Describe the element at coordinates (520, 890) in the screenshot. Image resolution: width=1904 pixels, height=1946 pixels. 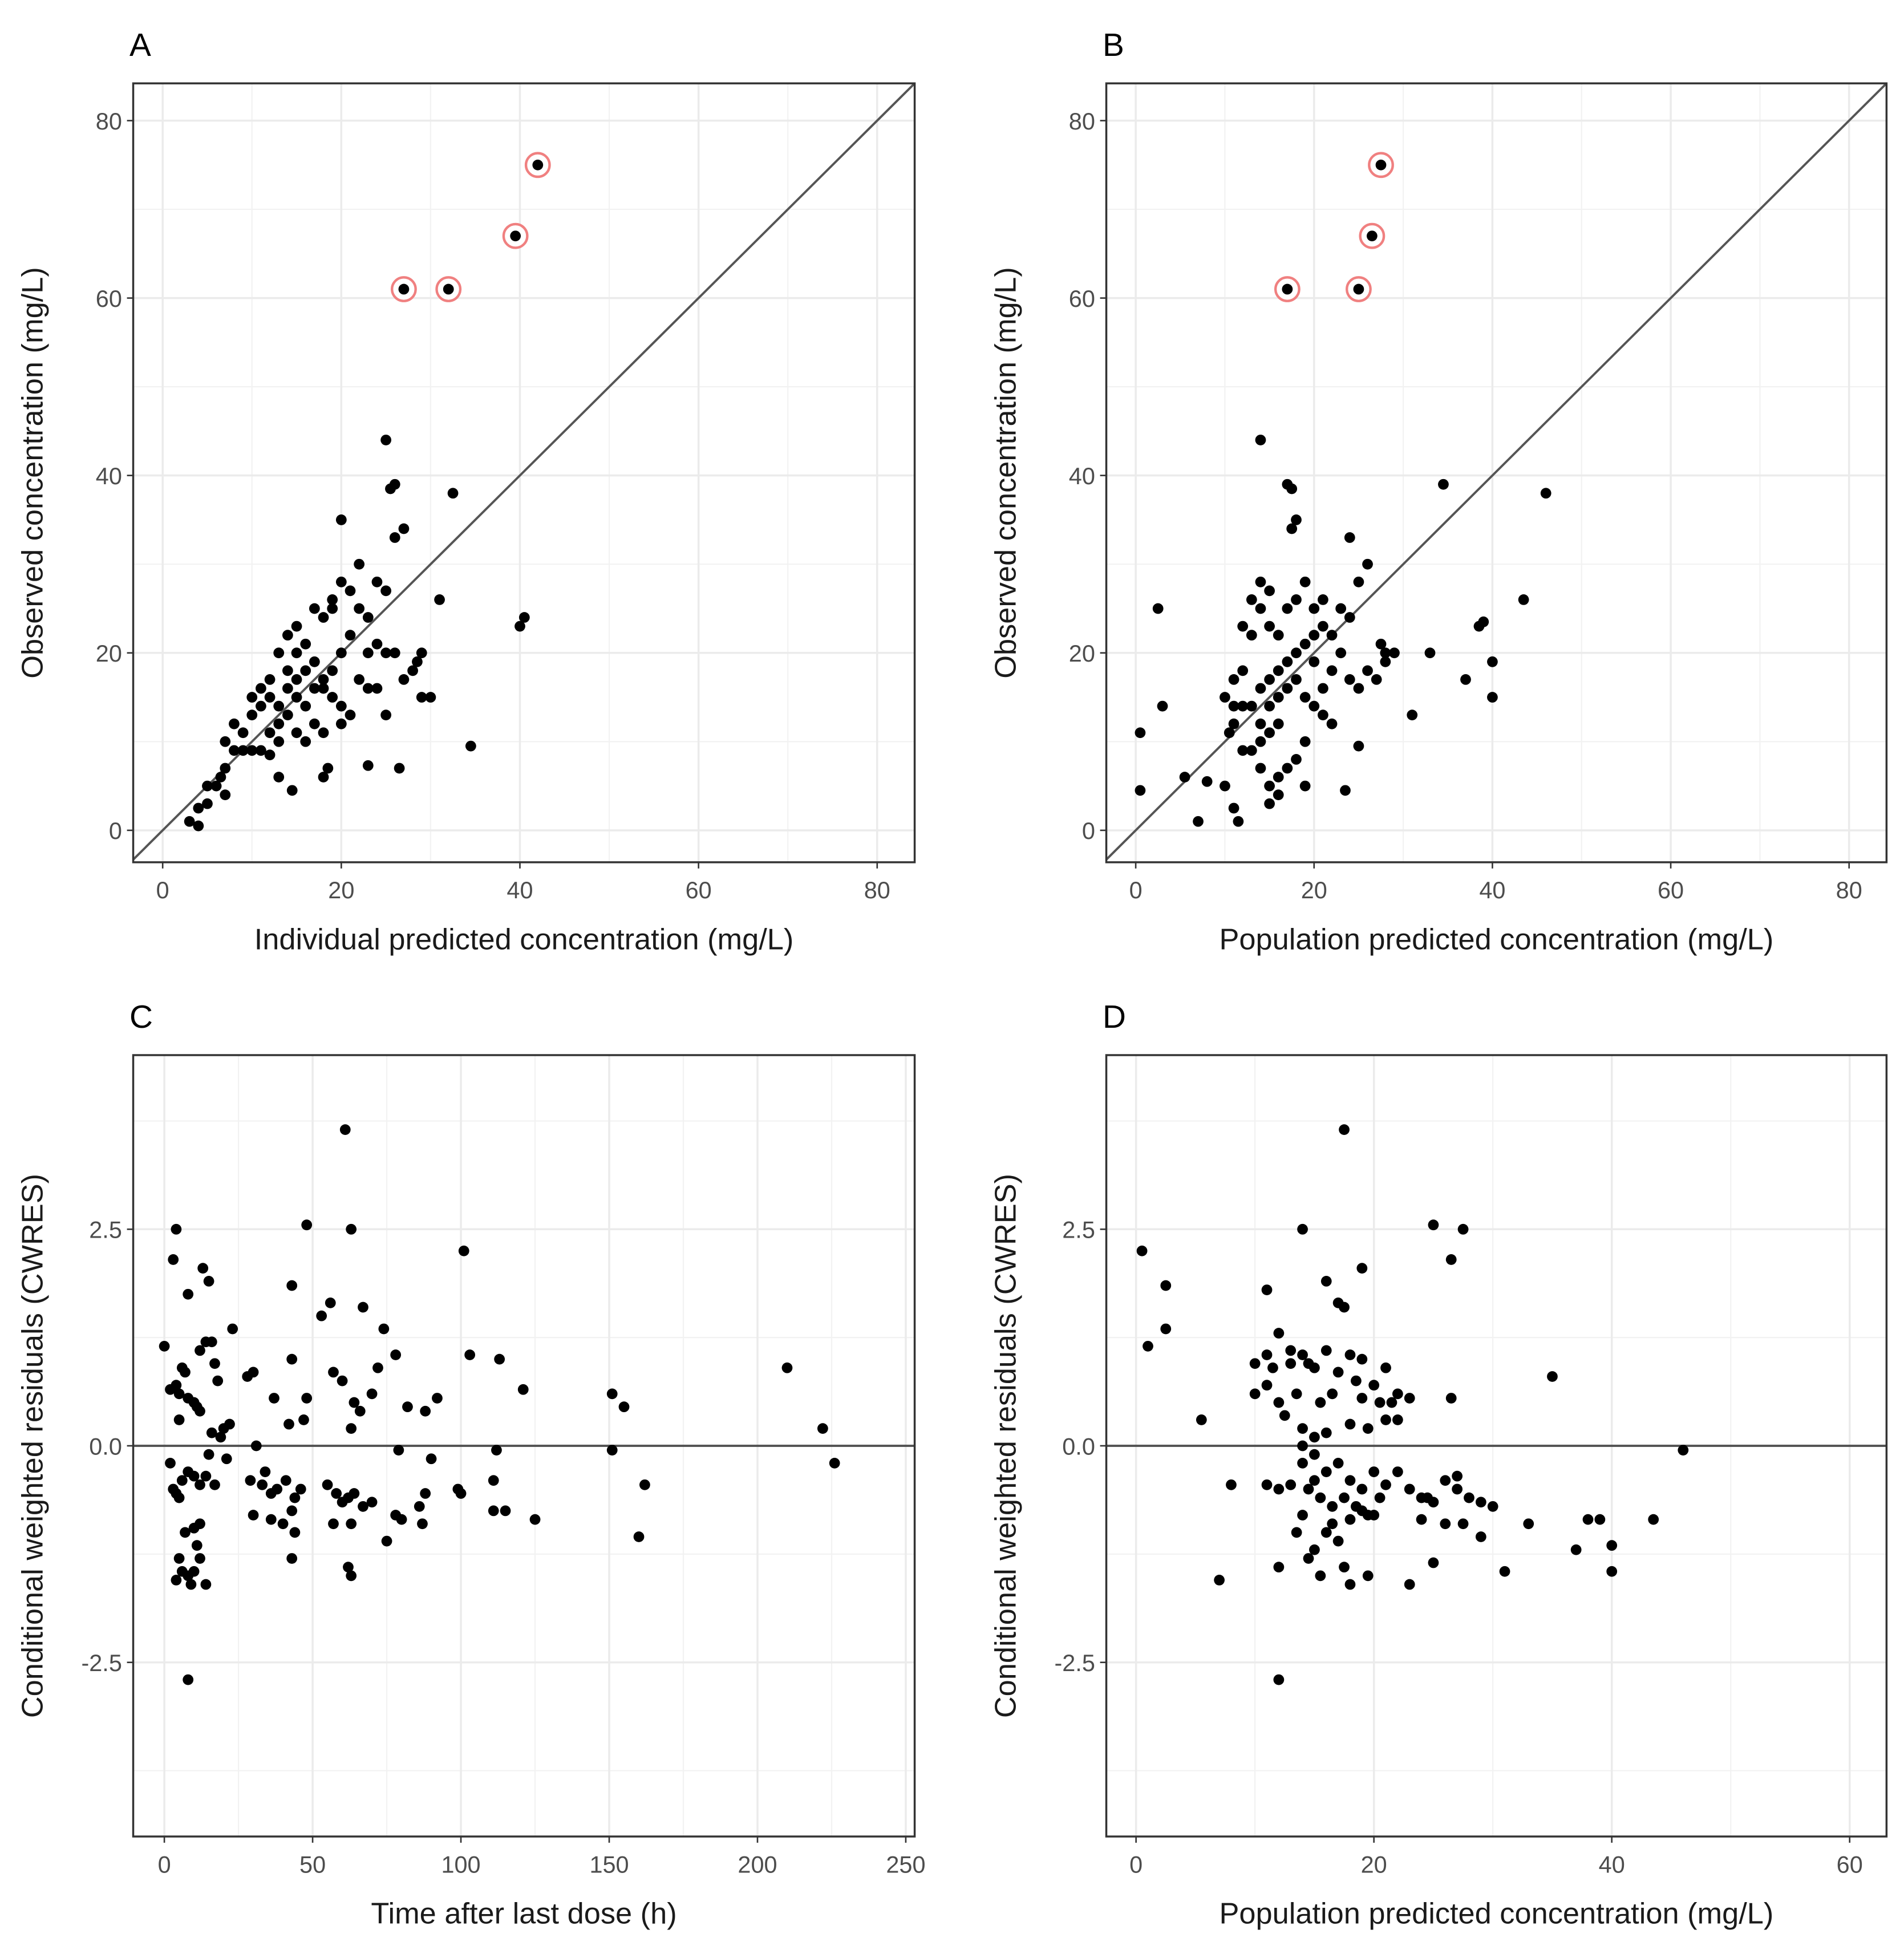
I see `x-tick-label: 40` at that location.